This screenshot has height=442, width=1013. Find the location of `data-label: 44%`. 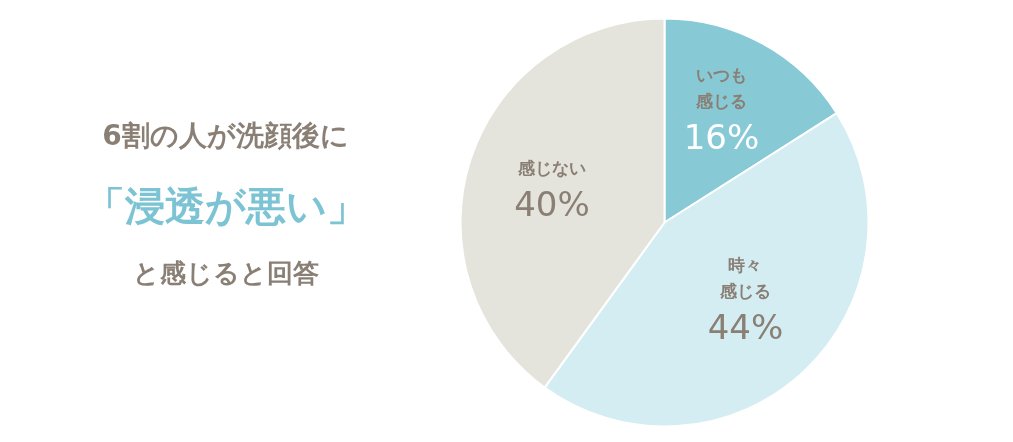

data-label: 44% is located at coordinates (745, 326).